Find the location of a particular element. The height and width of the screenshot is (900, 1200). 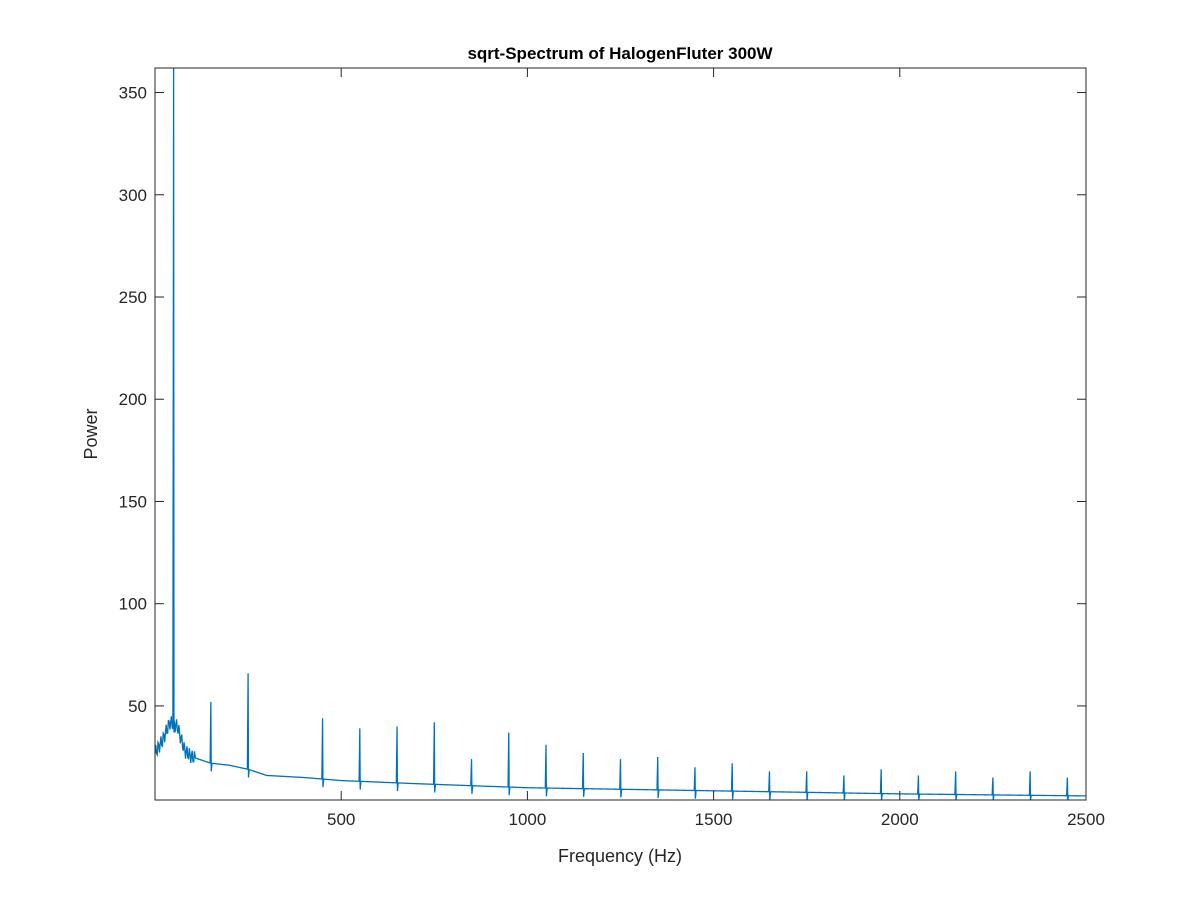

y-tick-label-200: 200 is located at coordinates (133, 399).